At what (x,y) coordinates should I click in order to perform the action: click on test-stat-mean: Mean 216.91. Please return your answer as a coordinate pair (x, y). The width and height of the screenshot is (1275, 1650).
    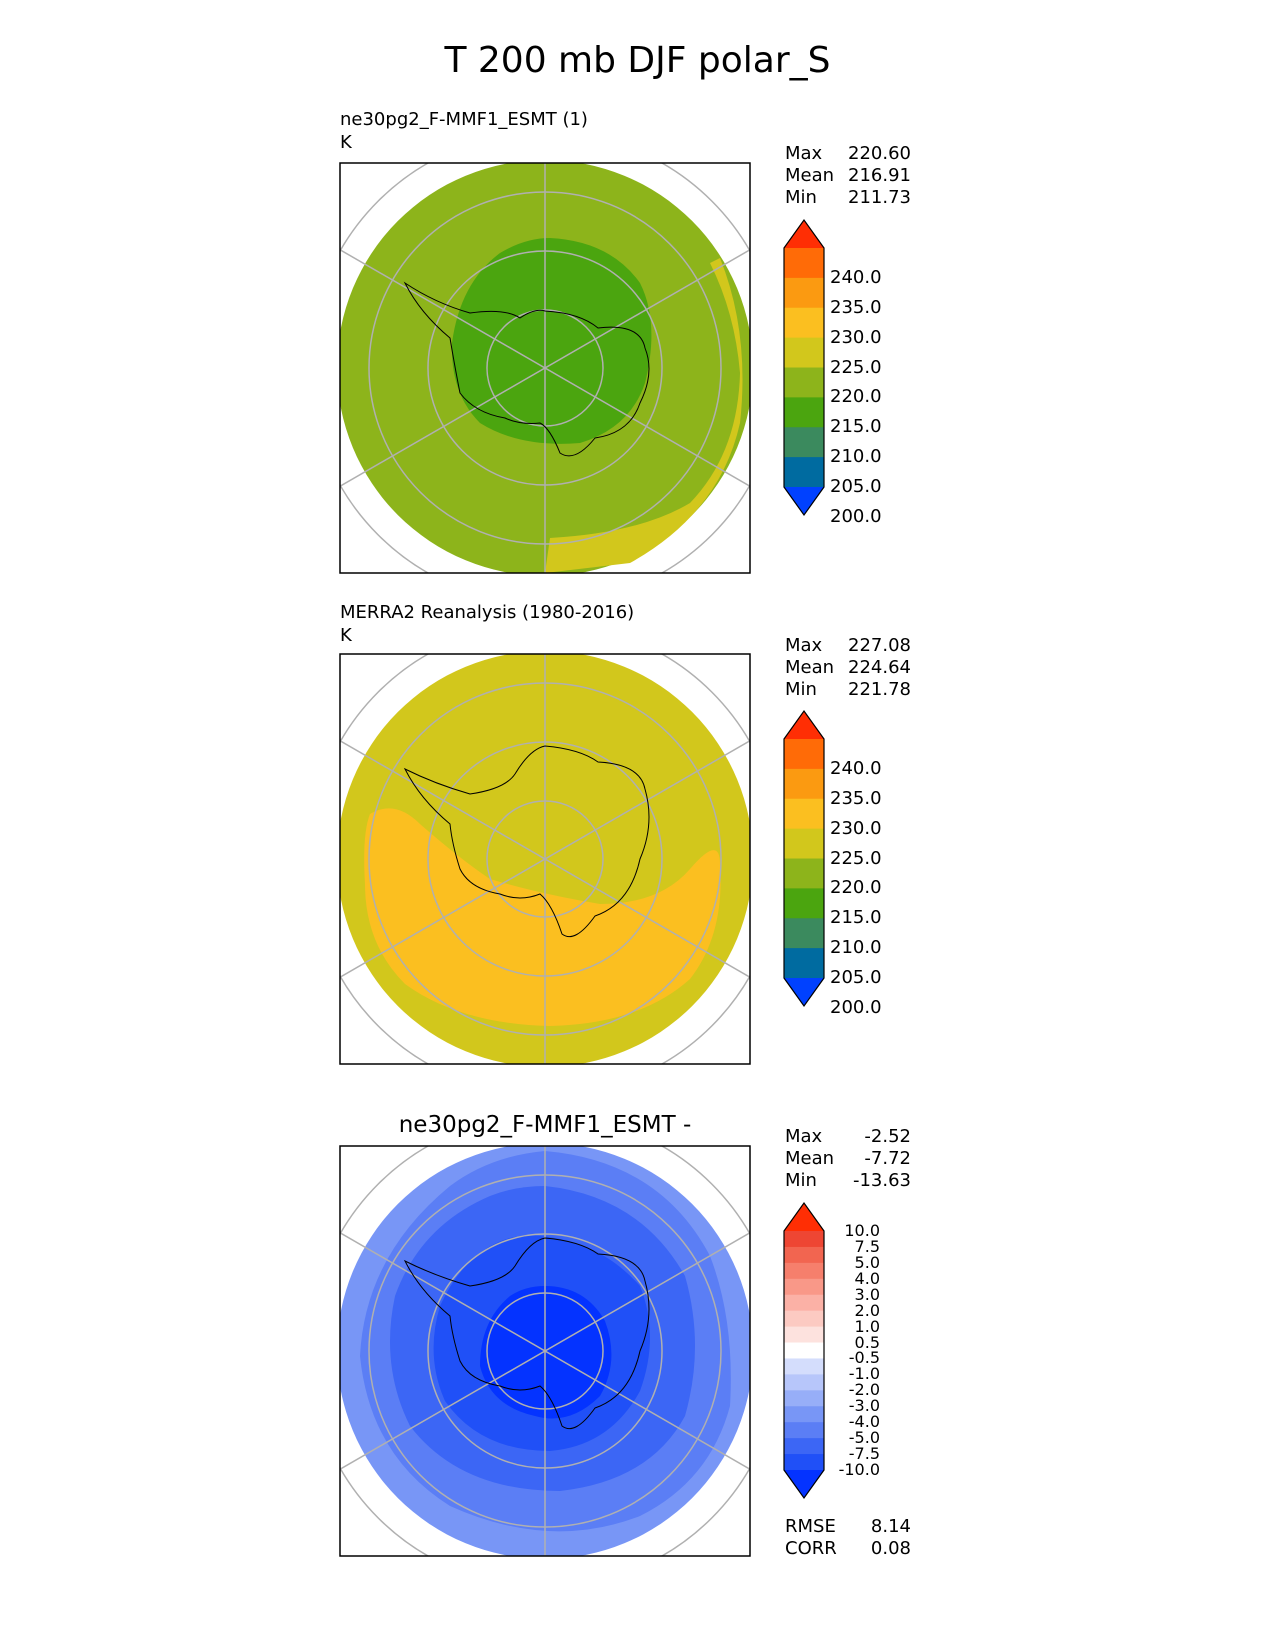
    Looking at the image, I should click on (848, 175).